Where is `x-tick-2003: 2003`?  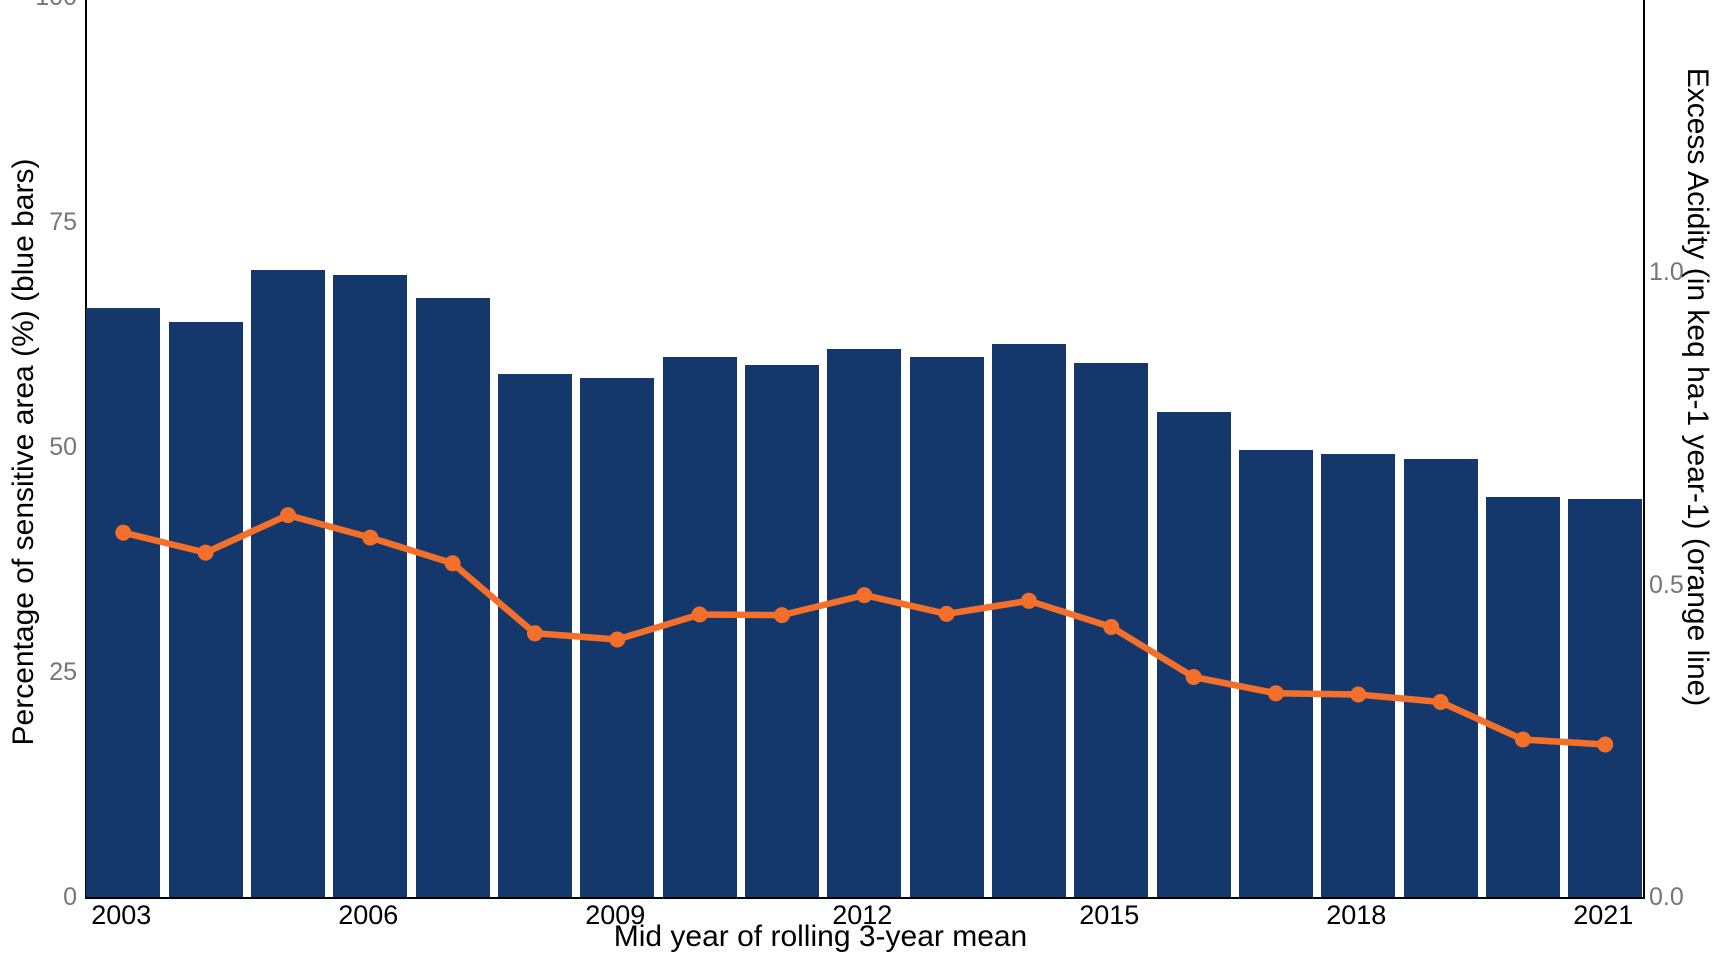
x-tick-2003: 2003 is located at coordinates (121, 915).